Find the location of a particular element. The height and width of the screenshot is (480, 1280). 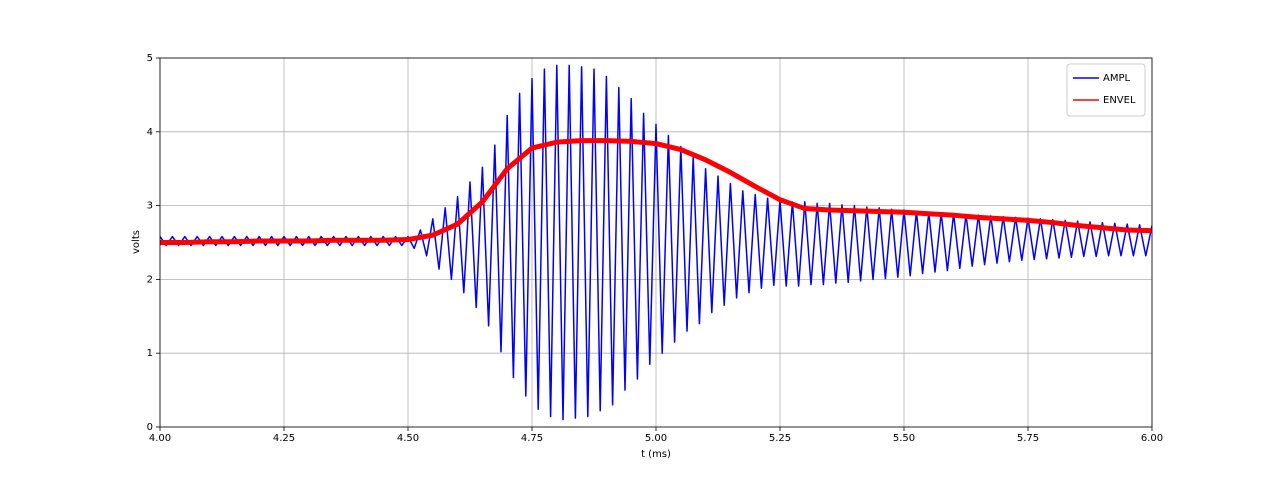

x-tick-label: 4.25 is located at coordinates (284, 438).